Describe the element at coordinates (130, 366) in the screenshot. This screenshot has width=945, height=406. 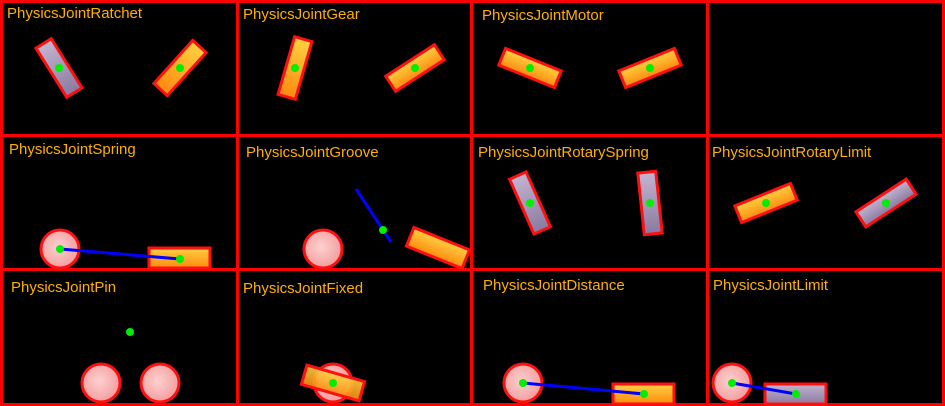
I see `pin-bodies` at that location.